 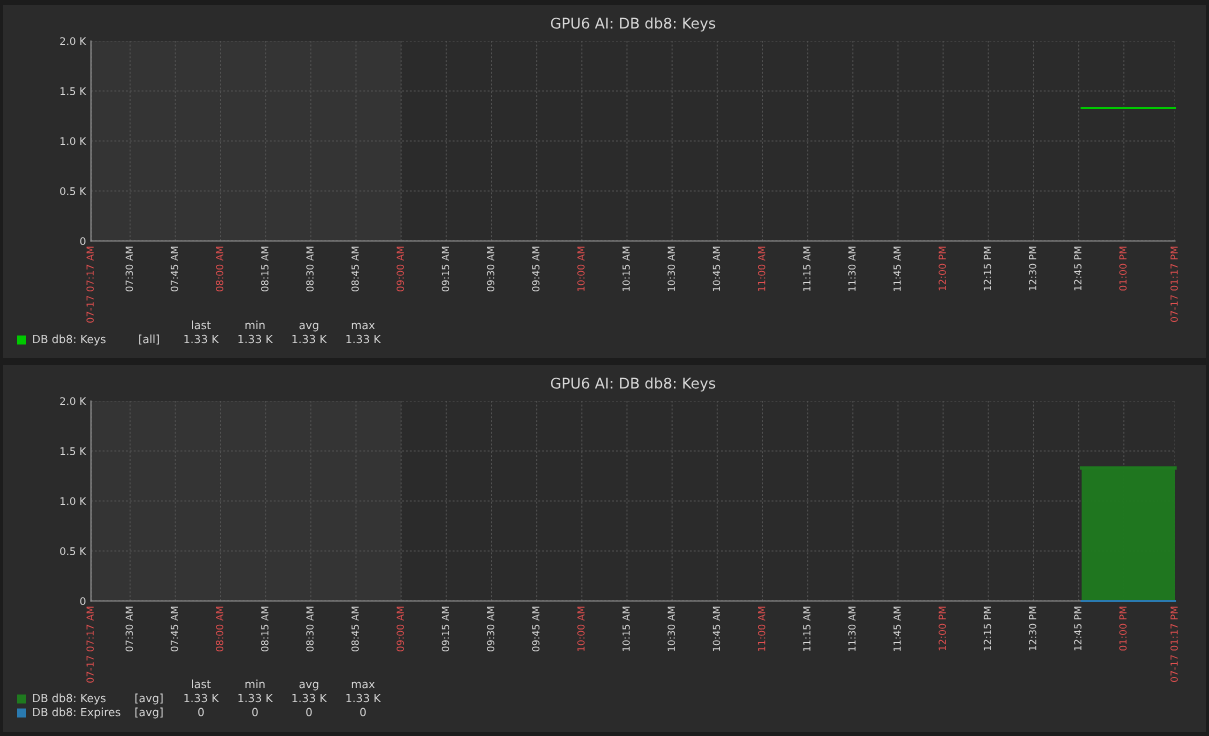 I want to click on legend-label: DB db8: Expires, so click(x=77, y=713).